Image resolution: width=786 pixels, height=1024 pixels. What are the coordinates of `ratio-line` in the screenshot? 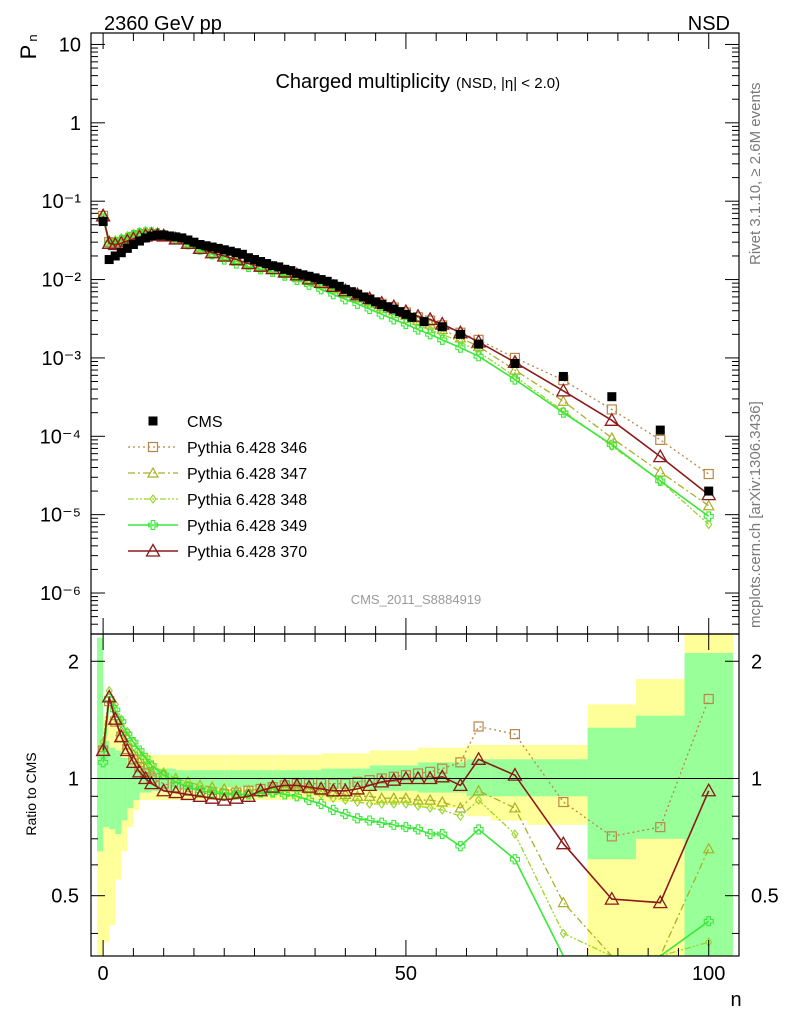 It's located at (406, 768).